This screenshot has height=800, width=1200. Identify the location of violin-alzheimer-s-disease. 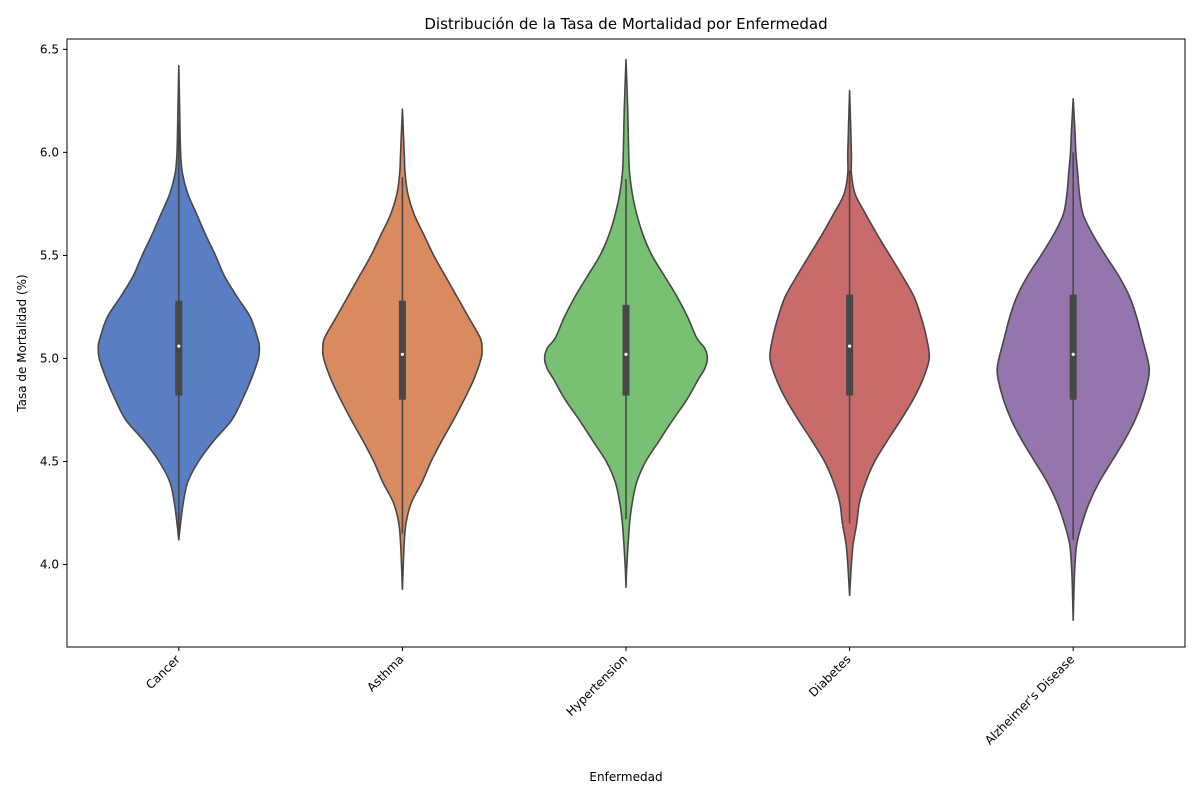
(1073, 359).